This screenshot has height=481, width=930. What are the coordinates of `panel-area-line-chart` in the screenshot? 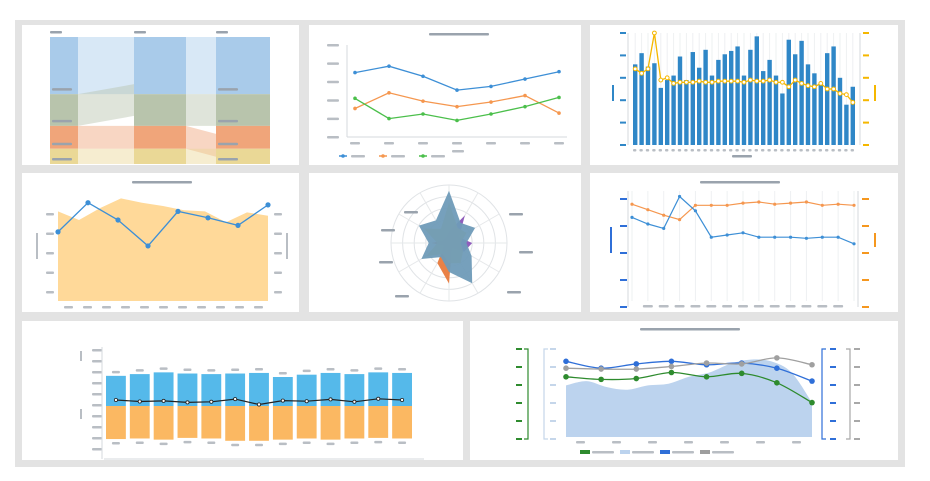 It's located at (160, 242).